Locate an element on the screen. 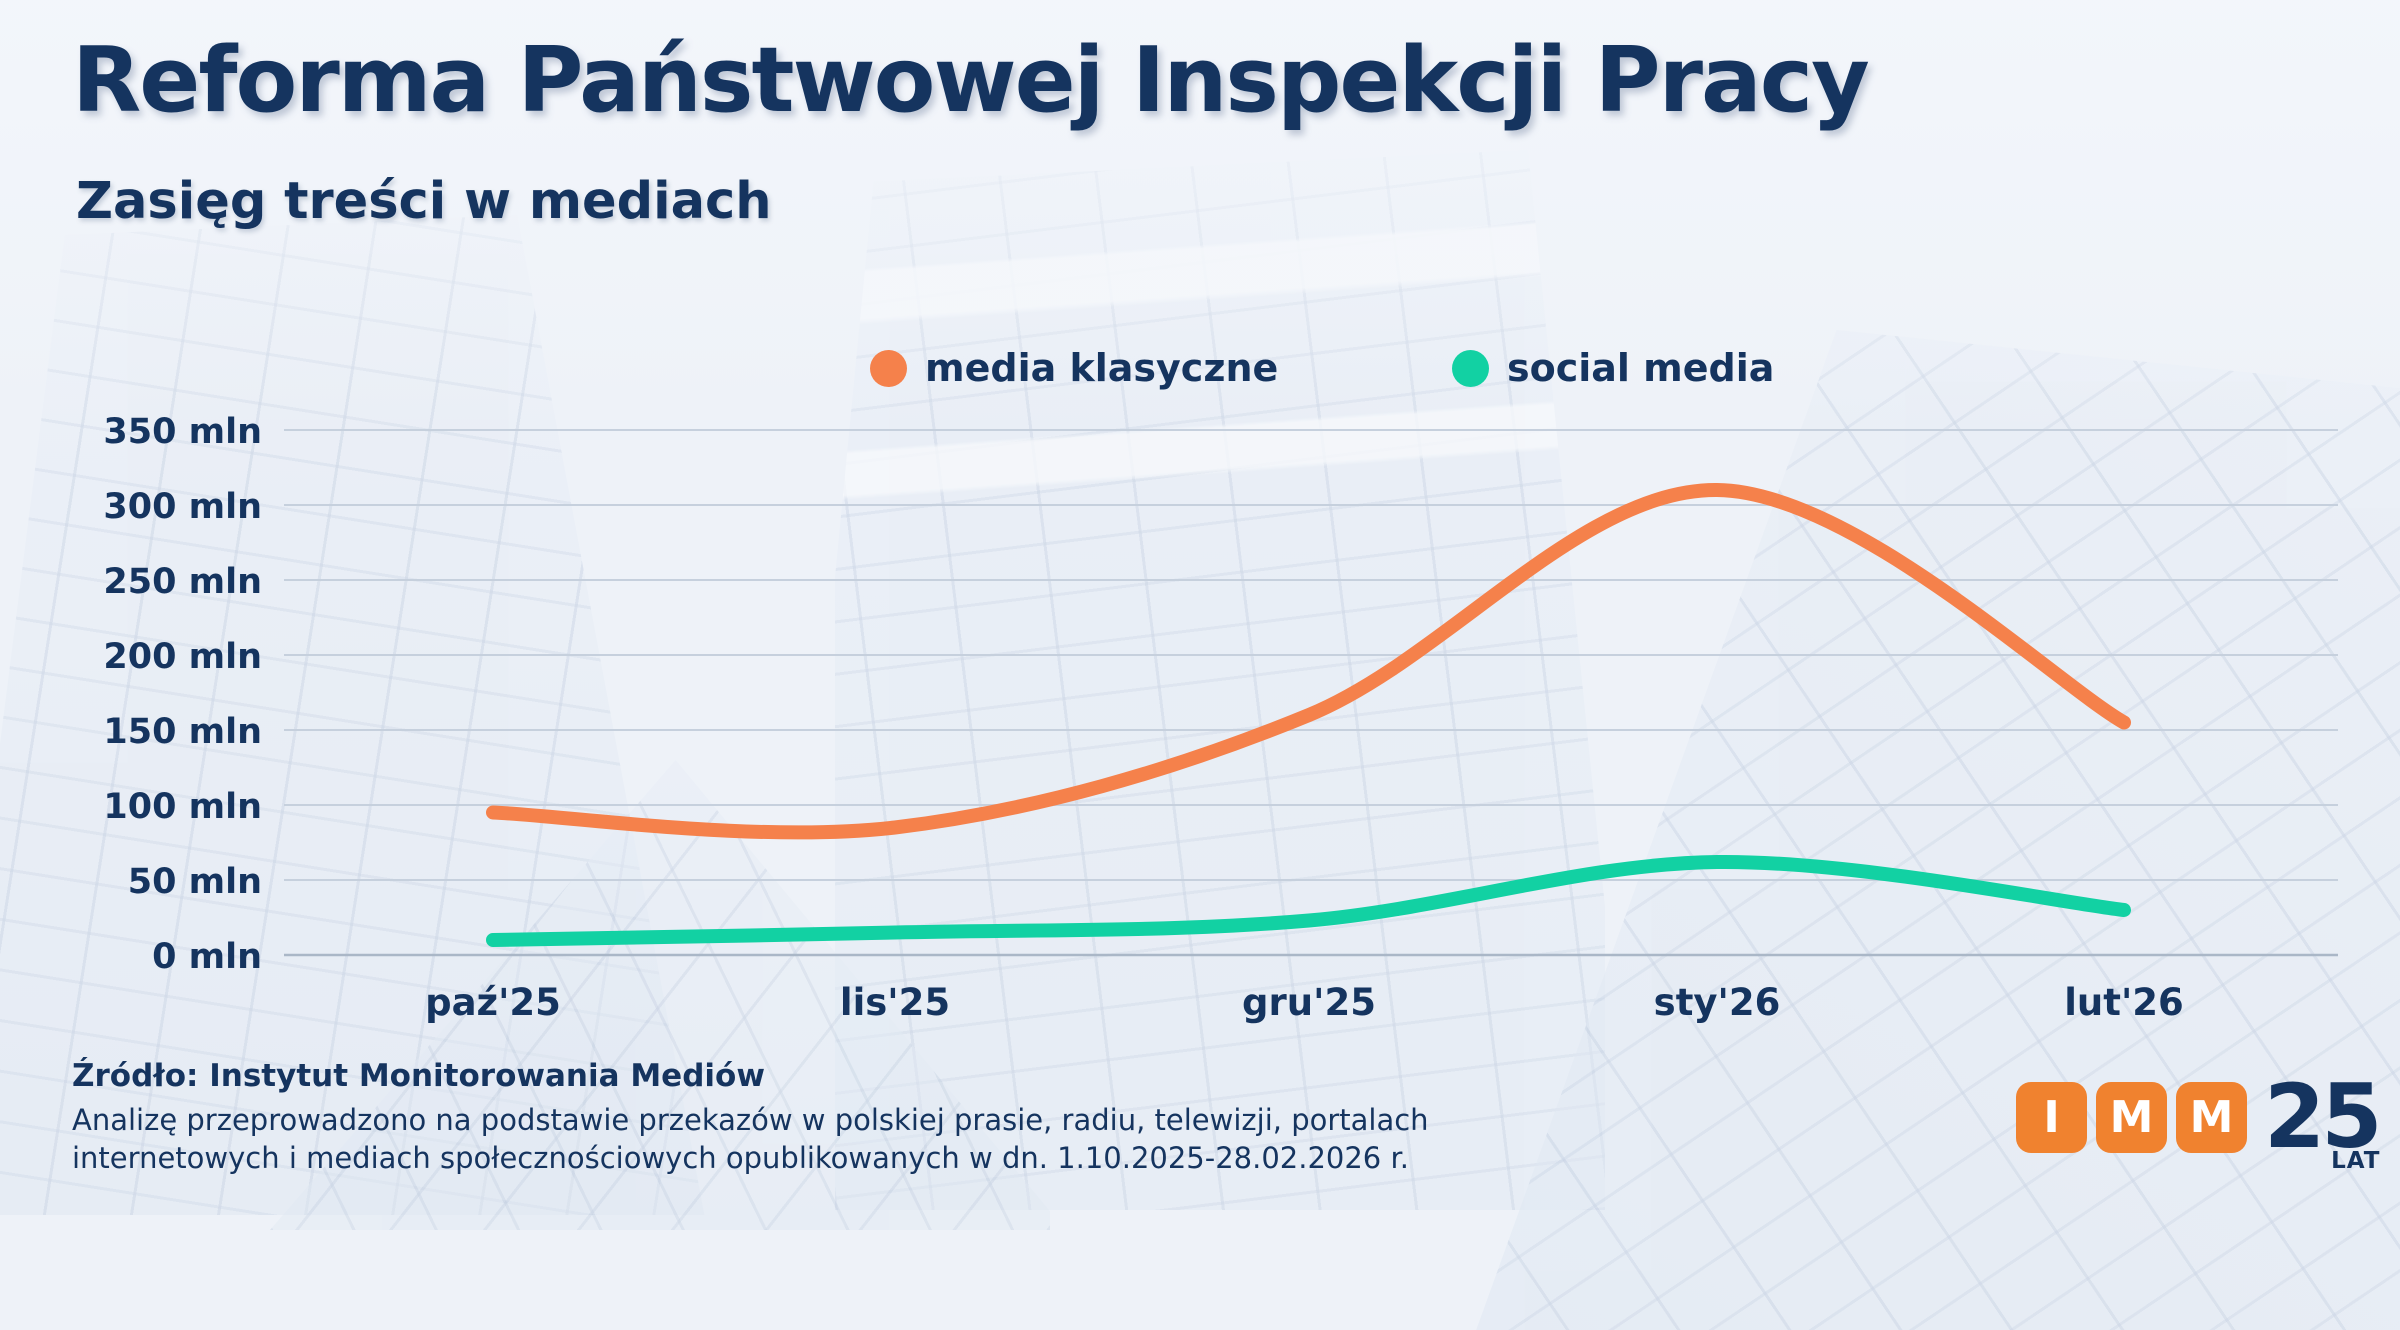 The width and height of the screenshot is (2400, 1330). page-title: Reforma Państwowej Inspekcji Pracy is located at coordinates (971, 80).